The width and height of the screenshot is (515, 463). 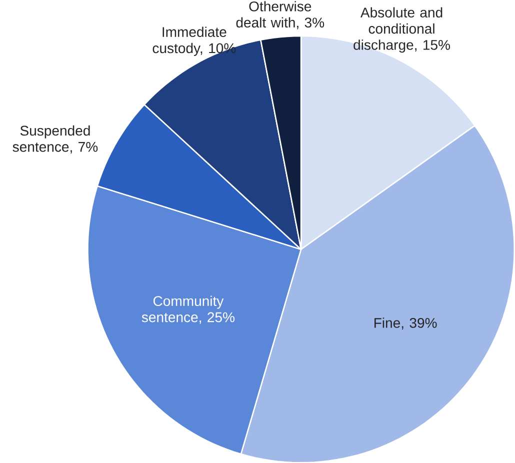 I want to click on slice-label: Absolute and conditional discharge, 15%, so click(x=402, y=29).